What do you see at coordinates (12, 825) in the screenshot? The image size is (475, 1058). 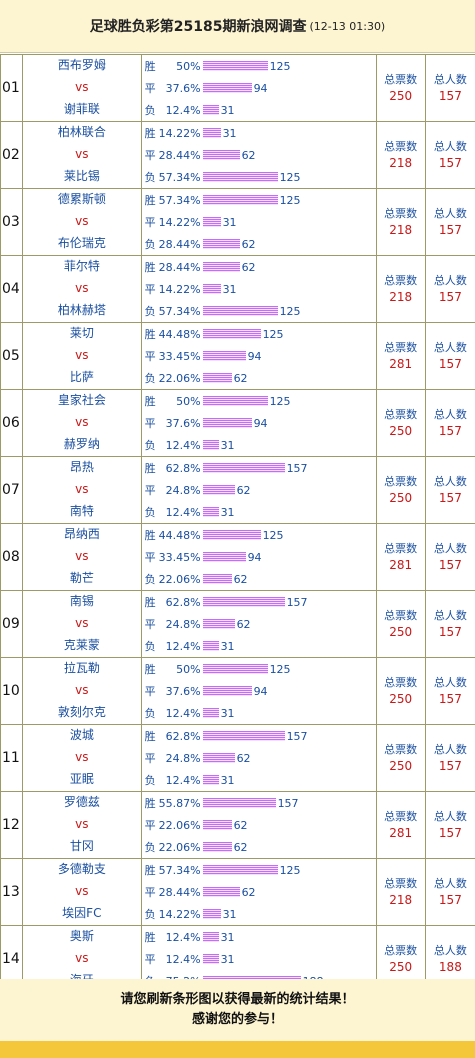 I see `match-index: 12` at bounding box center [12, 825].